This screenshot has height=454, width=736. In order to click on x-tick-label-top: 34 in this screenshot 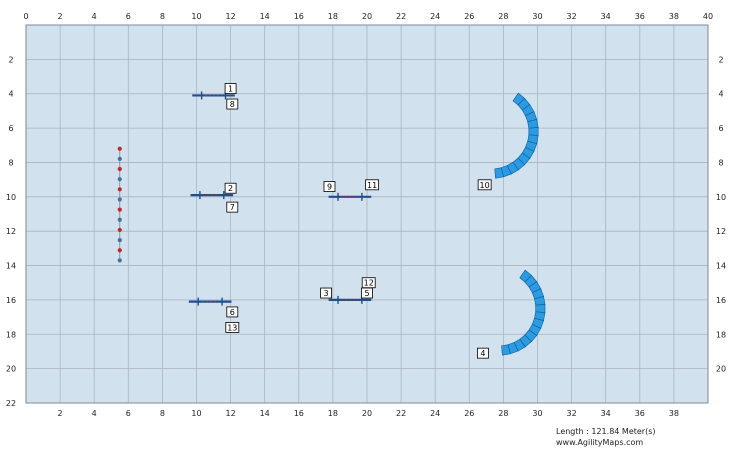, I will do `click(606, 16)`.